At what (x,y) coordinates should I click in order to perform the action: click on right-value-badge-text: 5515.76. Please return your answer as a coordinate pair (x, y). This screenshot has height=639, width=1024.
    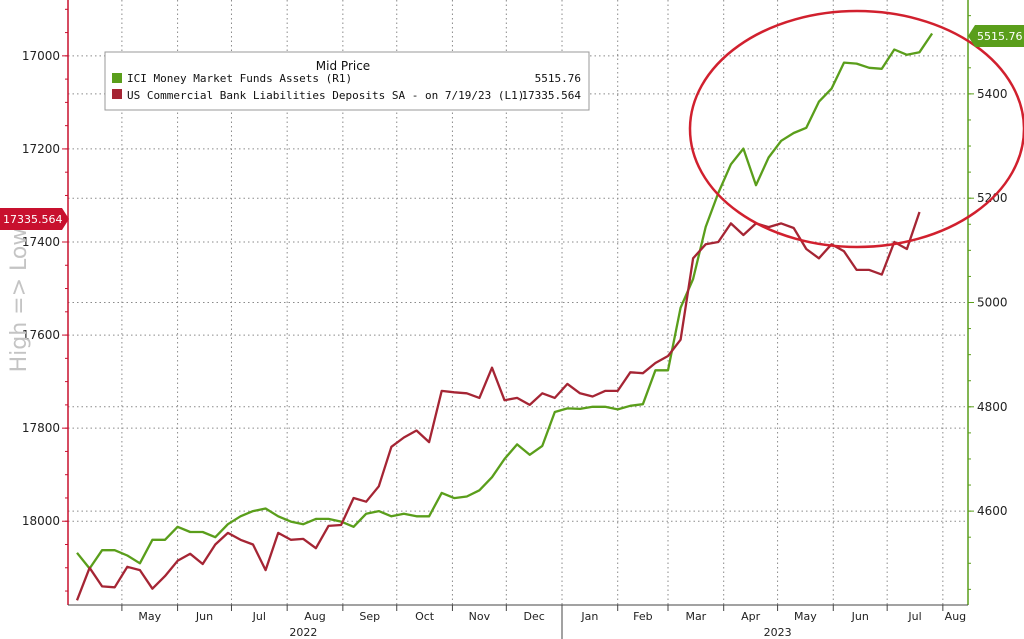
    Looking at the image, I should click on (1000, 36).